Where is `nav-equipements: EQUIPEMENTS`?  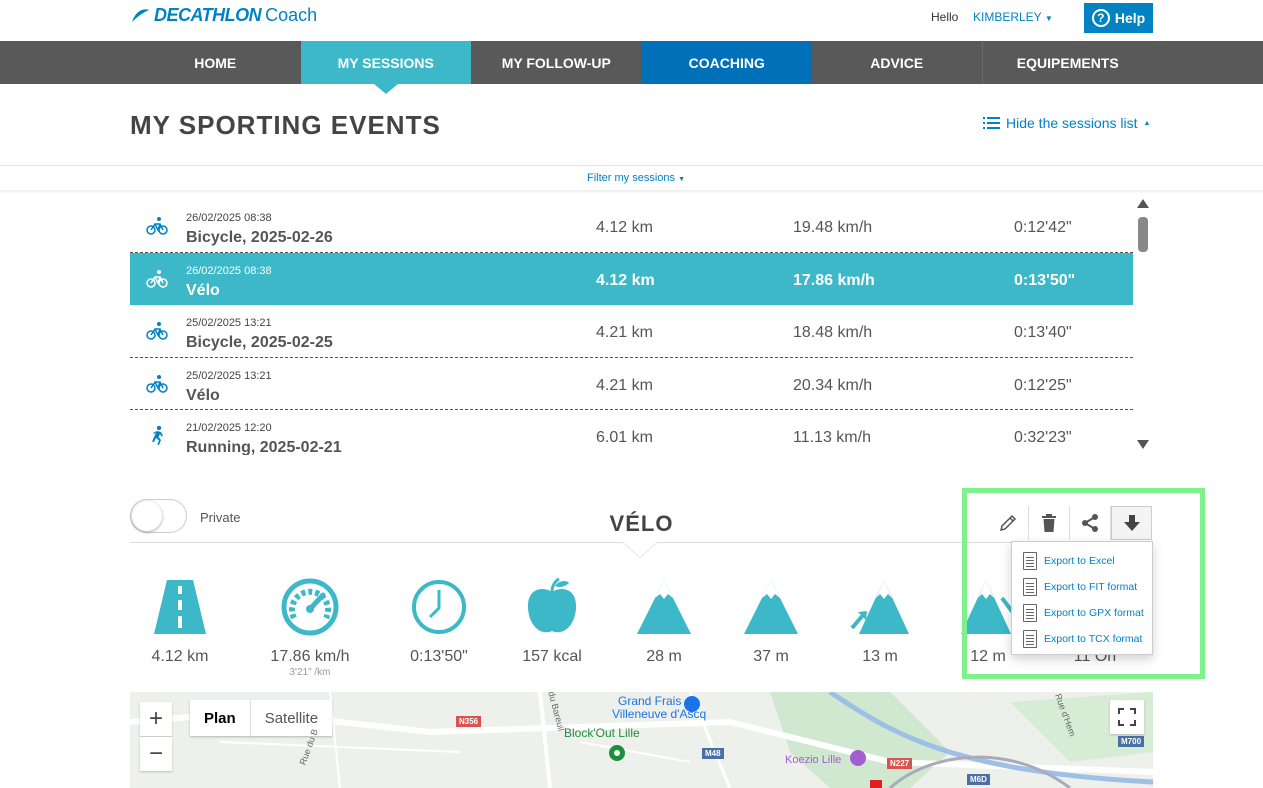
nav-equipements: EQUIPEMENTS is located at coordinates (1067, 62).